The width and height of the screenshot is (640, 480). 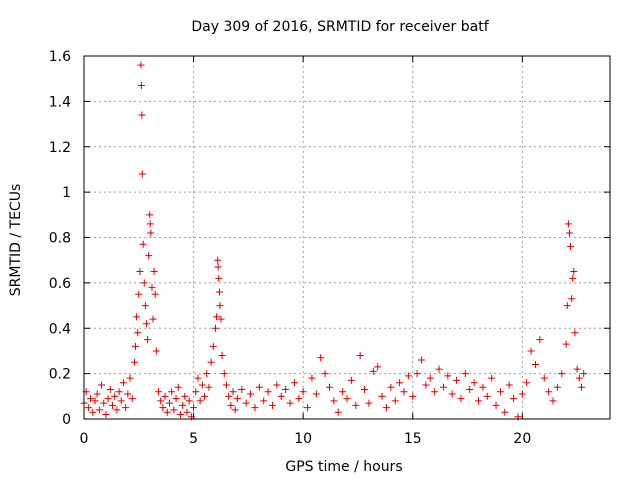 I want to click on y-tick-label: 1.2, so click(x=60, y=148).